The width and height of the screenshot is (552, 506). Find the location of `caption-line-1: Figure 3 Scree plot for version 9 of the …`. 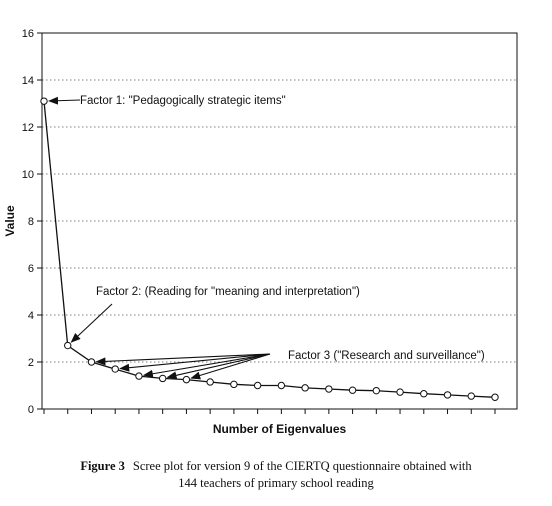

caption-line-1: Figure 3 Scree plot for version 9 of the … is located at coordinates (276, 466).